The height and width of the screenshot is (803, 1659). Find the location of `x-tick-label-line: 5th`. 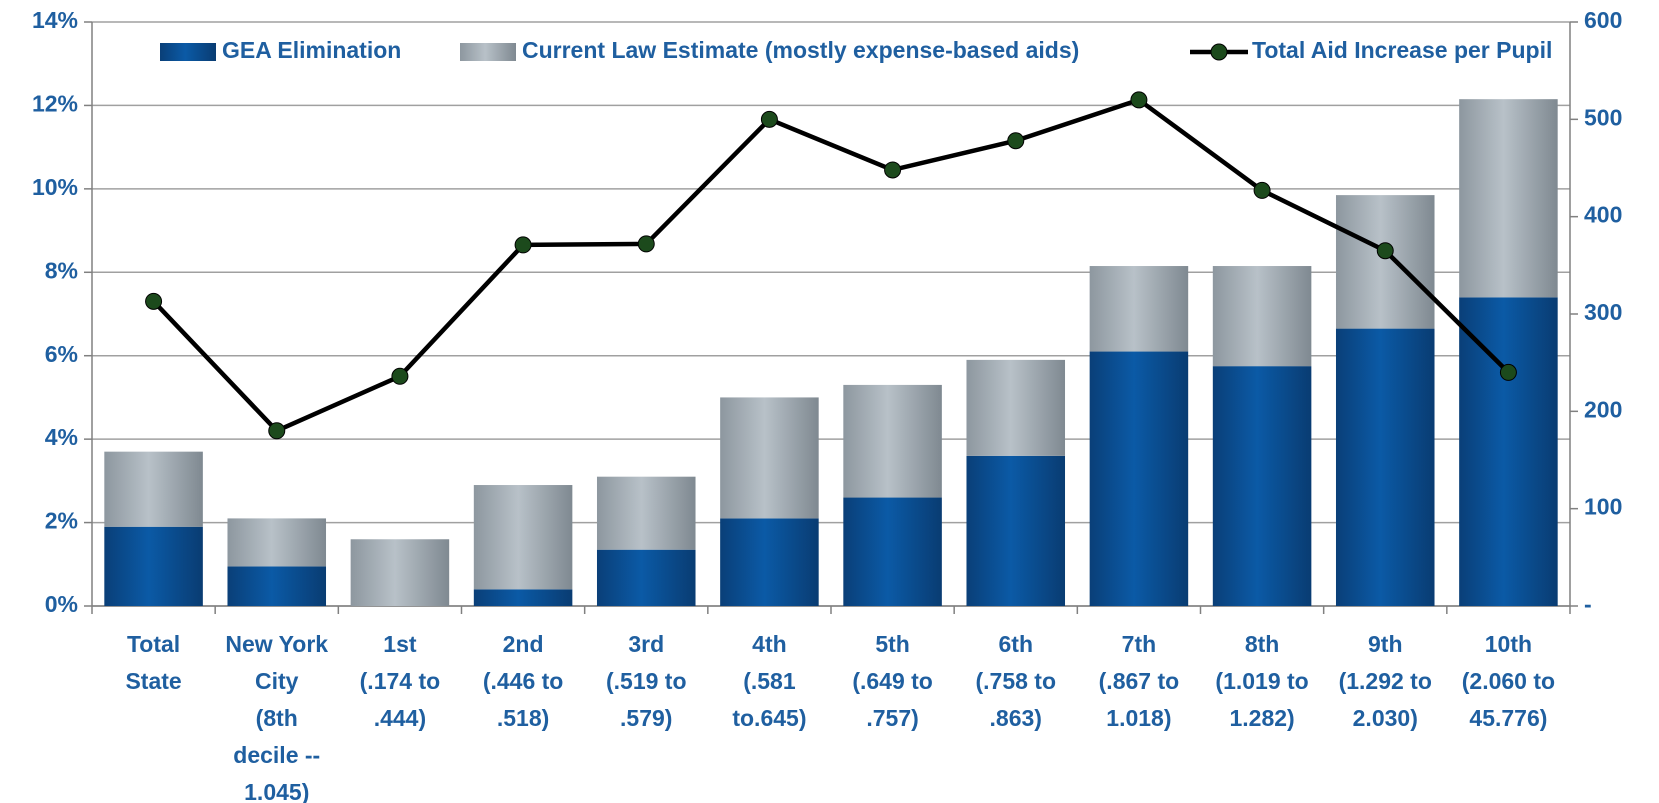

x-tick-label-line: 5th is located at coordinates (892, 644).